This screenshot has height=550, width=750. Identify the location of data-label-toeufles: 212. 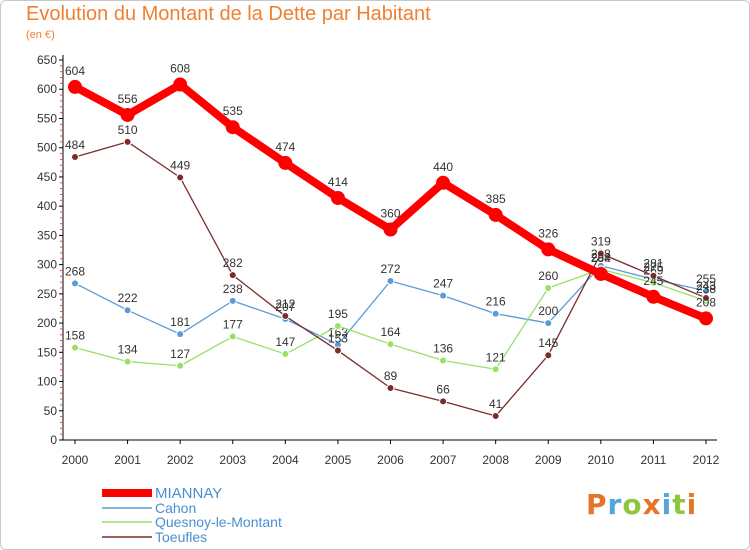
(285, 304).